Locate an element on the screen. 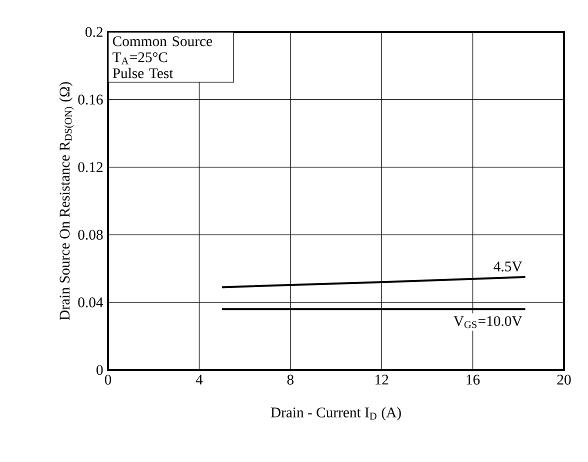 The width and height of the screenshot is (588, 462). x-tick-label: 20 is located at coordinates (564, 379).